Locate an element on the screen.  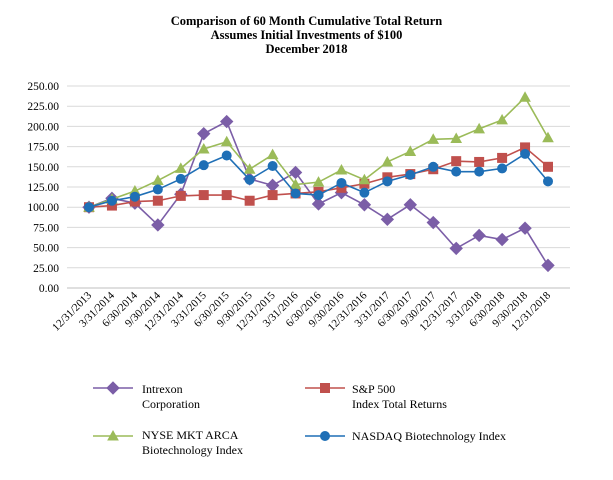
legend-label: NYSE MKT ARCA Biotechnology Index is located at coordinates (192, 443).